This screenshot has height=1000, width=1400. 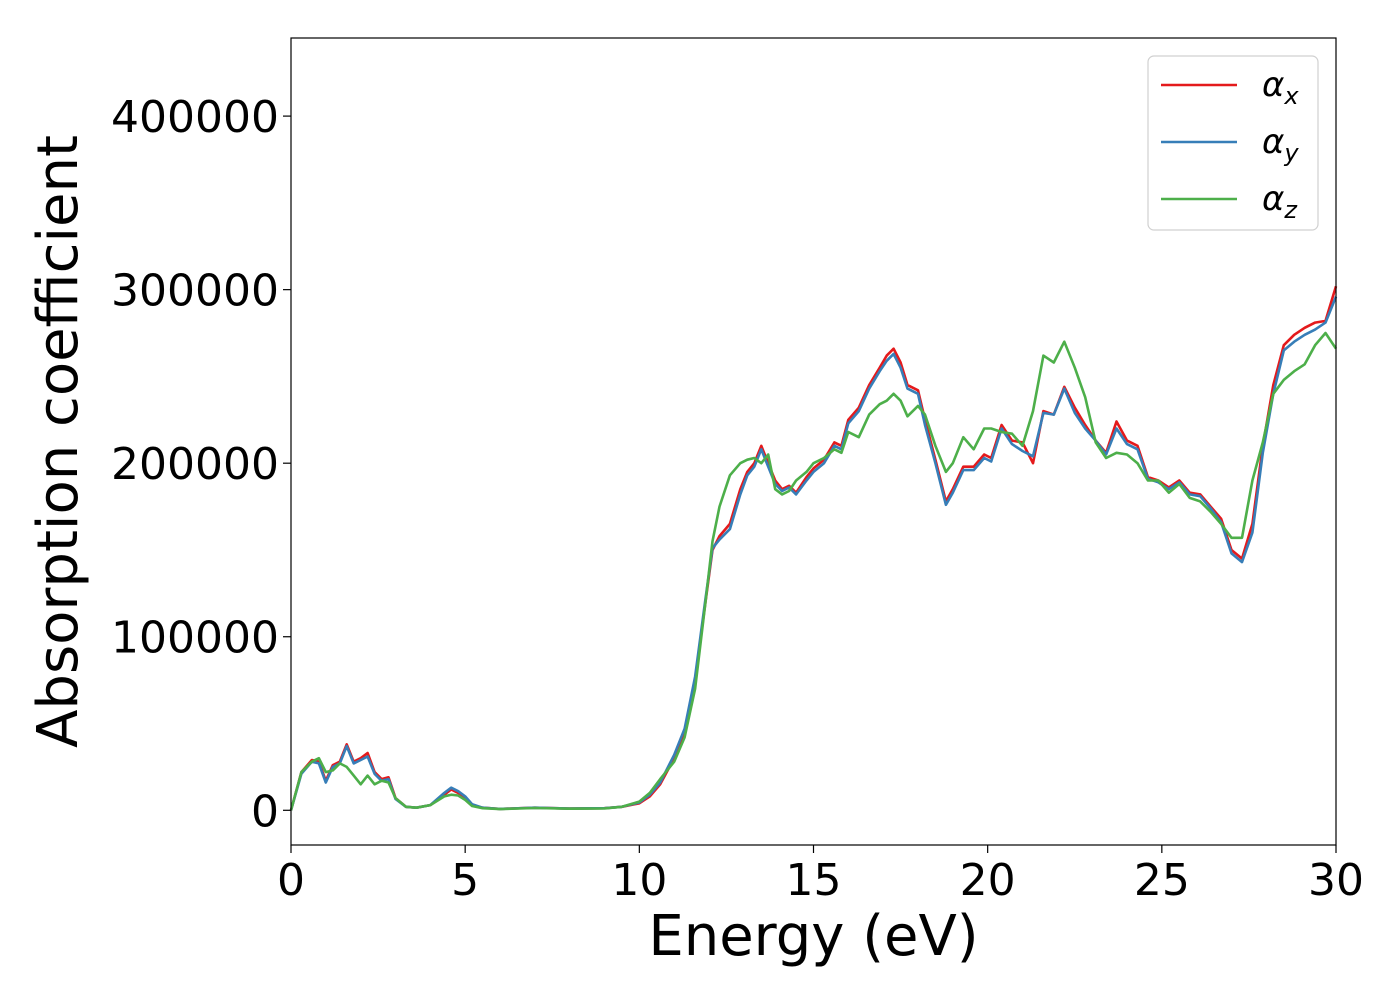 I want to click on y-tick-label: 100000, so click(x=195, y=638).